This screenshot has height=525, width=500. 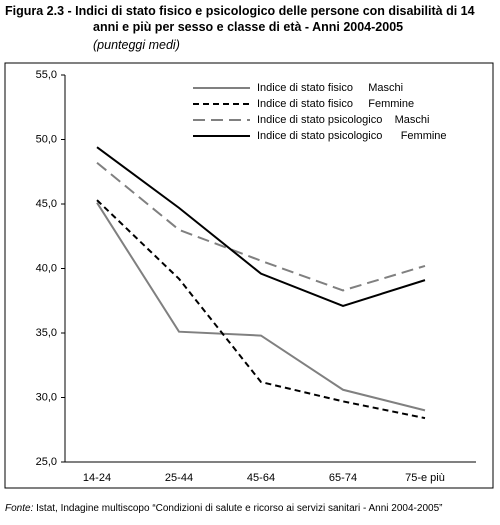 I want to click on x-tick-label: 14-24, so click(x=97, y=478).